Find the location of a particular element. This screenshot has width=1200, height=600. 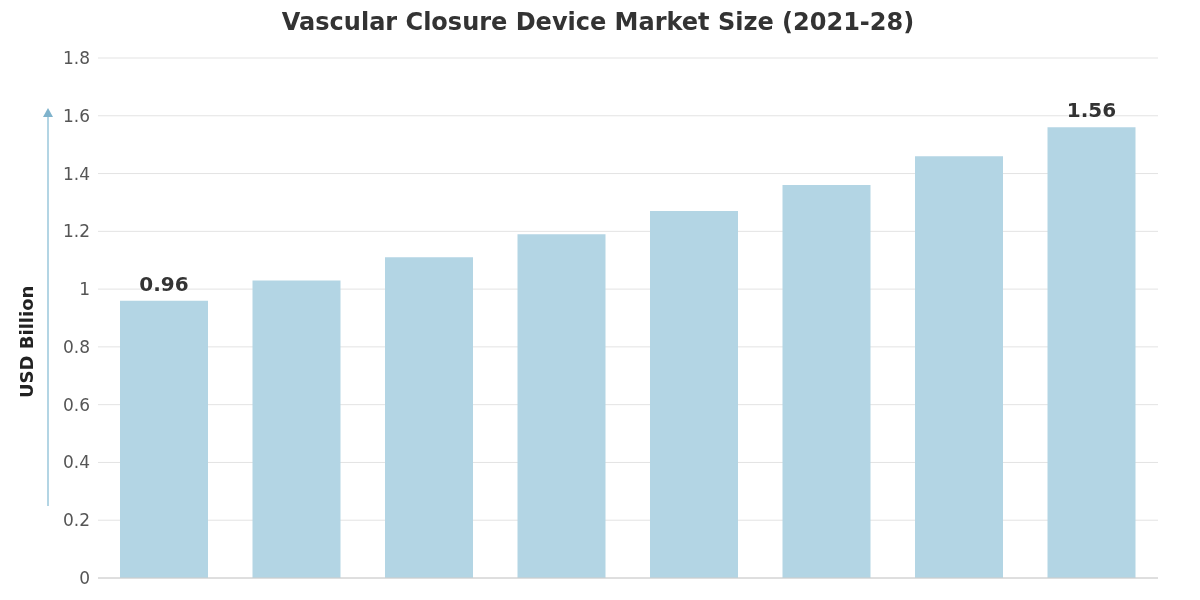

y-tick-label: 0 is located at coordinates (84, 578).